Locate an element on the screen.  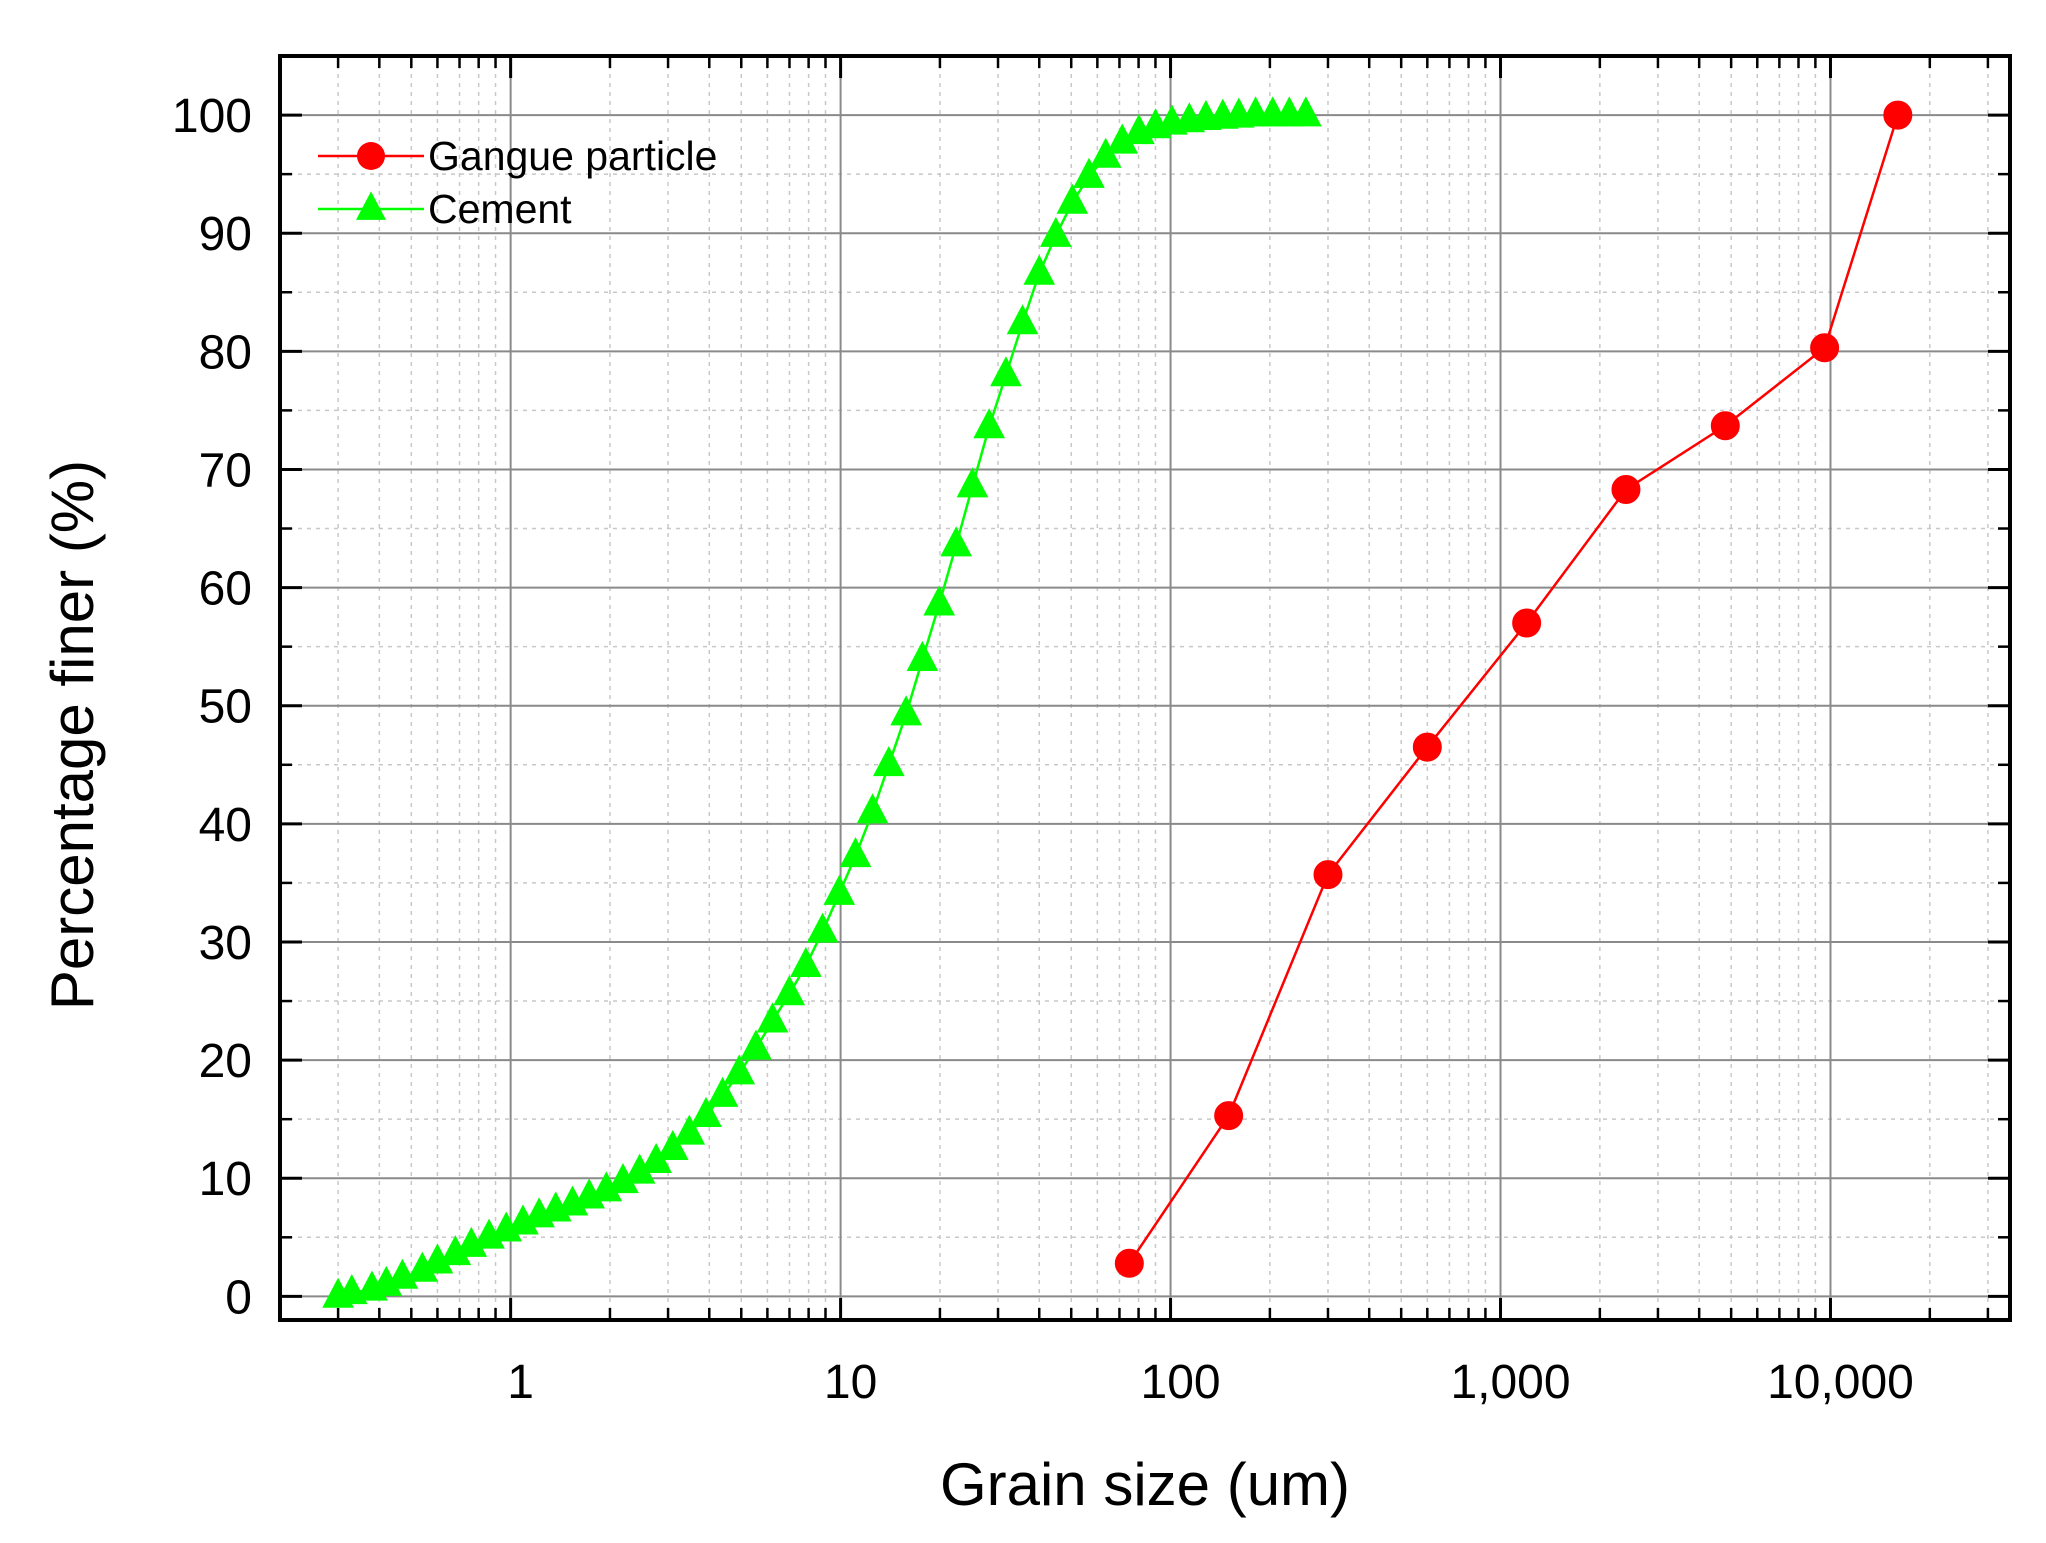
y-tick-label: 60 is located at coordinates (225, 589).